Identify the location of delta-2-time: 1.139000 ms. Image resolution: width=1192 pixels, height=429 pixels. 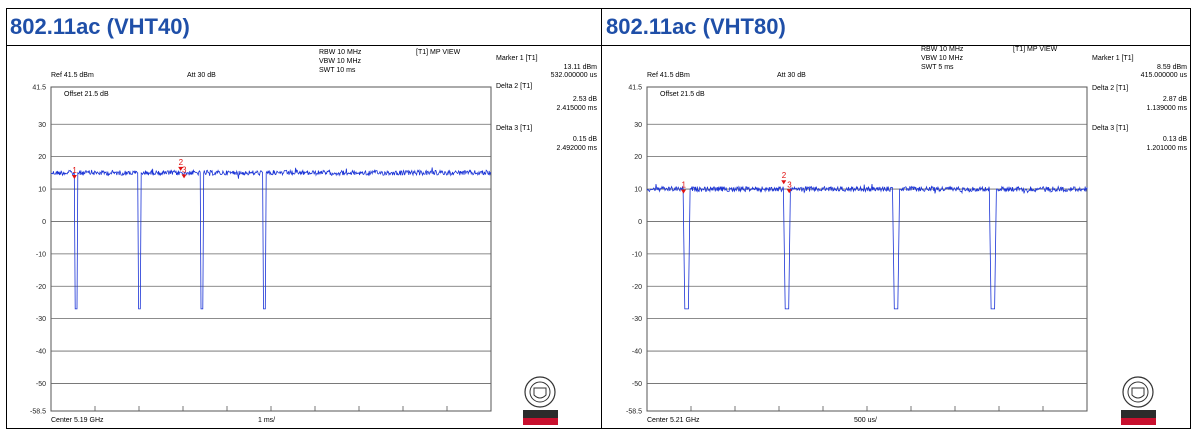
(1167, 108).